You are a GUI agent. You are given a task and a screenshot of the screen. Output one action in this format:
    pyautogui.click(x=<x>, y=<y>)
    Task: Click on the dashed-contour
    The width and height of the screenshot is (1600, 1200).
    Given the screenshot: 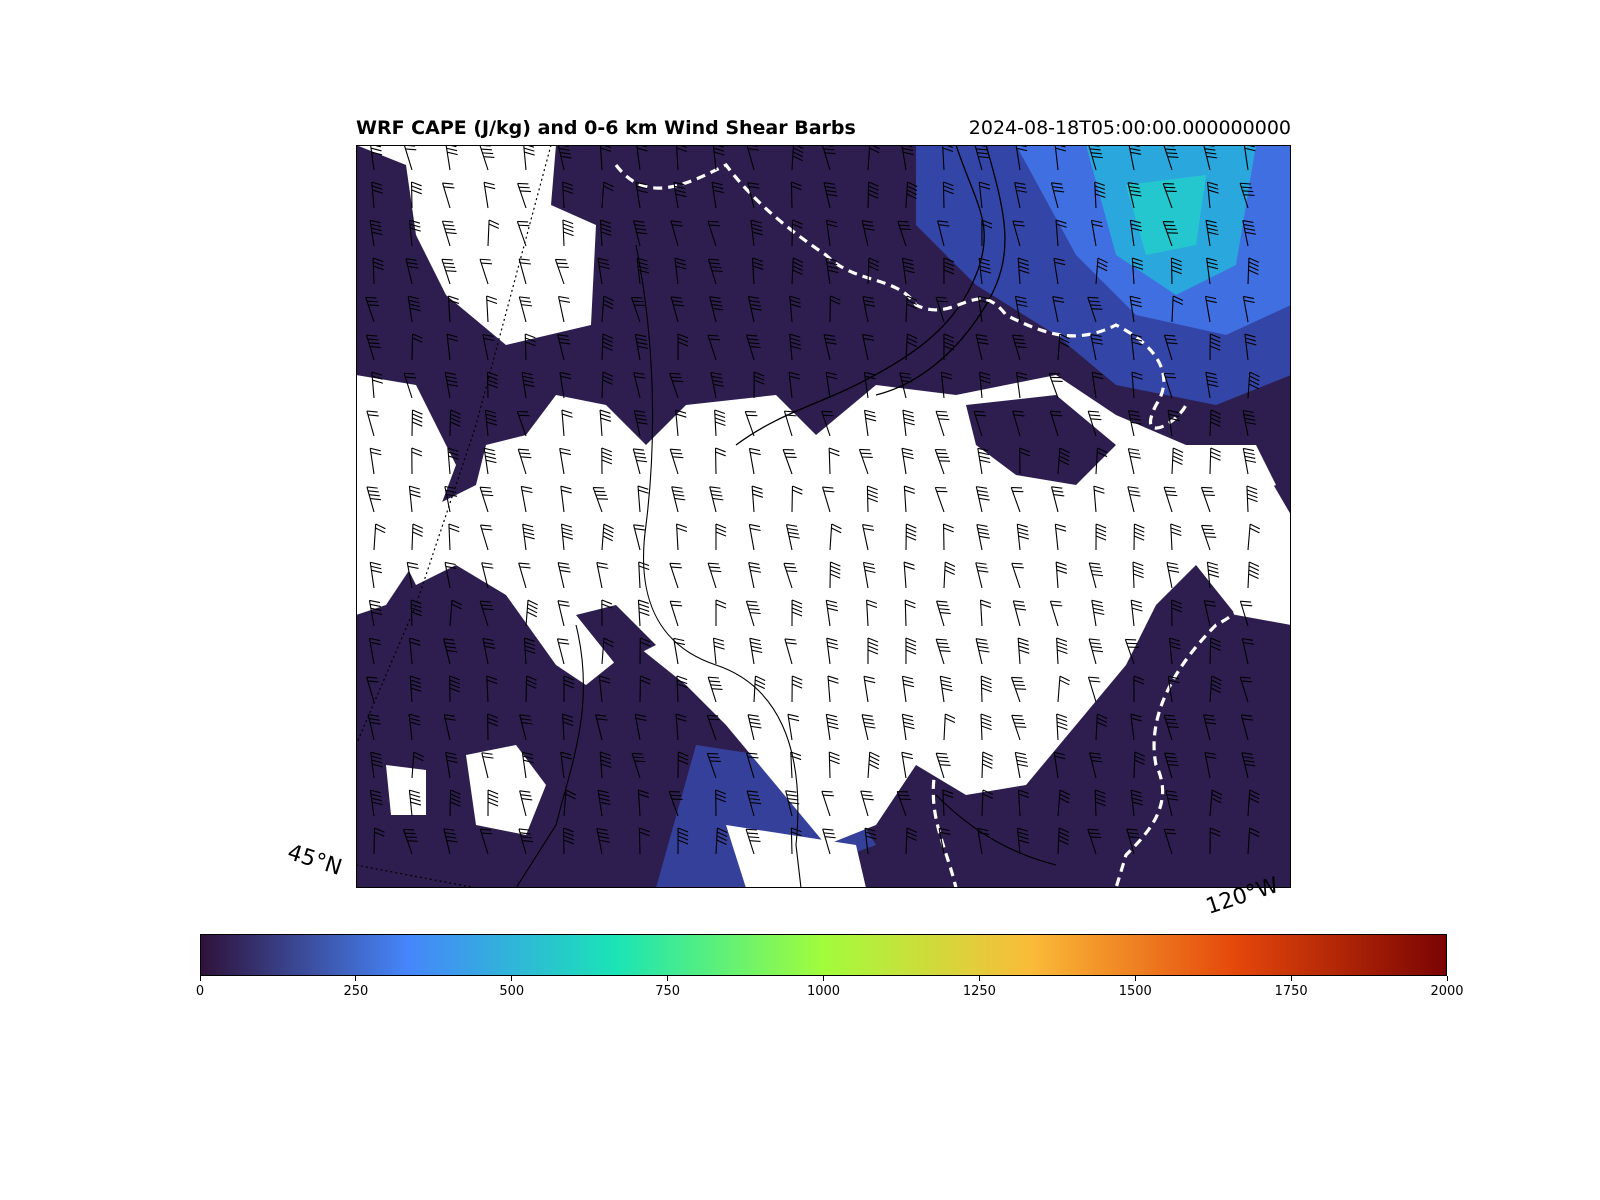 What is the action you would take?
    pyautogui.click(x=901, y=296)
    